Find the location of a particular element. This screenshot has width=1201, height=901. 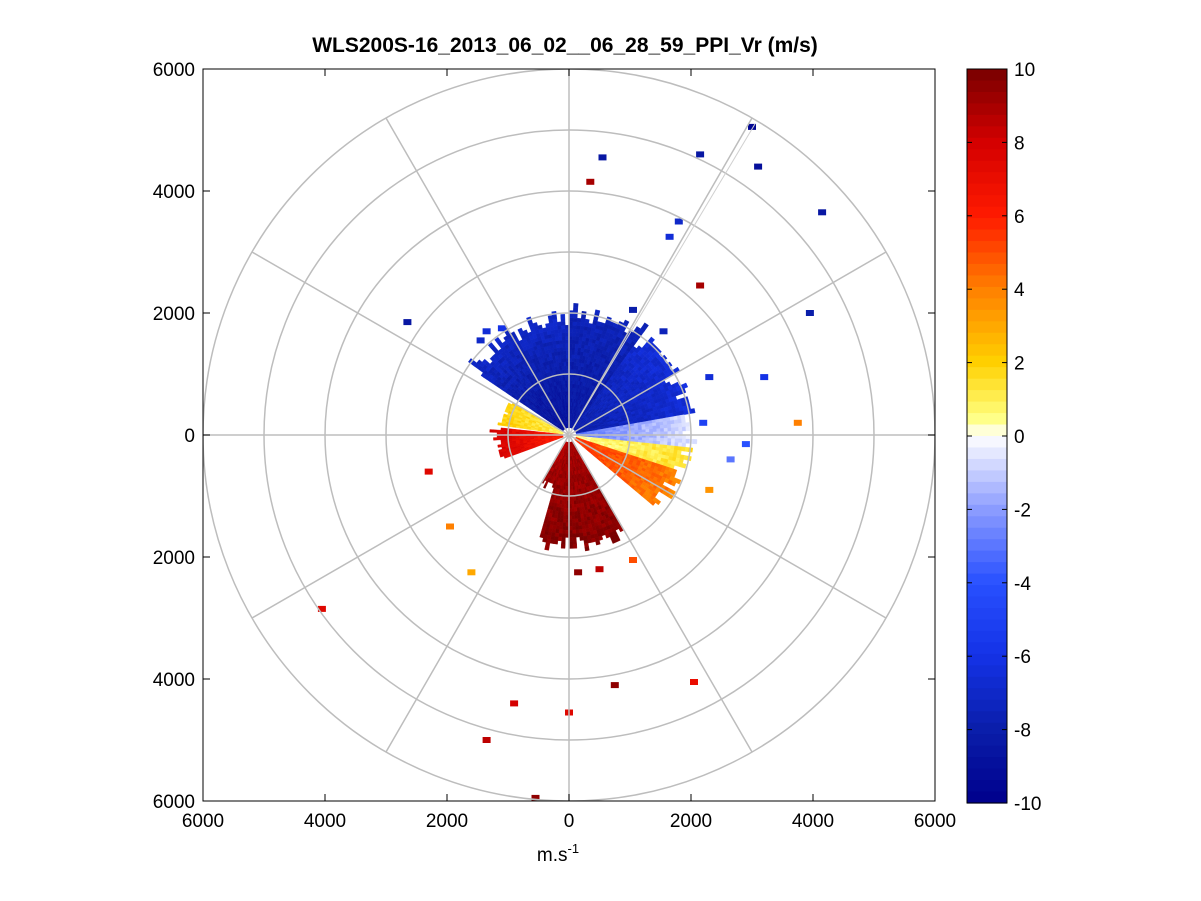

x-axis-label-superscript: -1 is located at coordinates (574, 848).